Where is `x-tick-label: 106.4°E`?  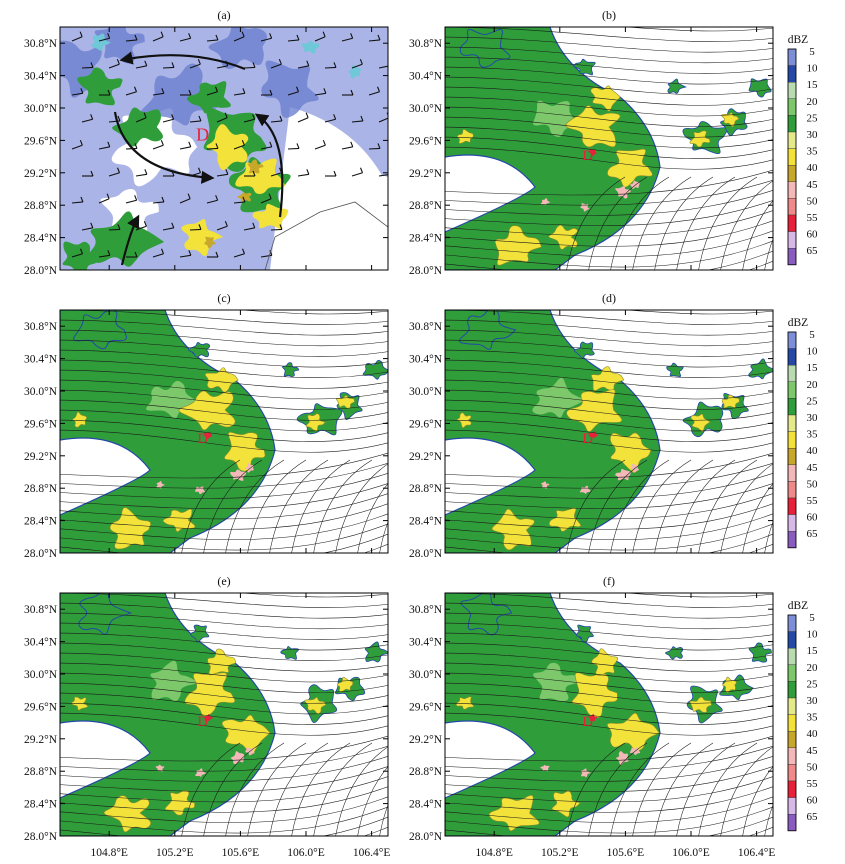
x-tick-label: 106.4°E is located at coordinates (372, 853).